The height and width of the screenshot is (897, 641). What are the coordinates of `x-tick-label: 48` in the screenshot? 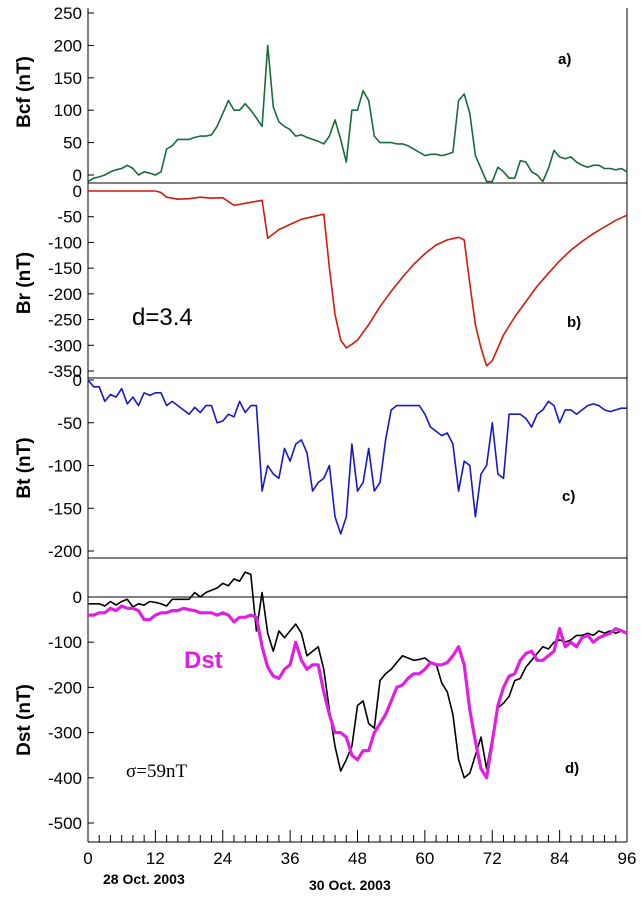 It's located at (357, 858).